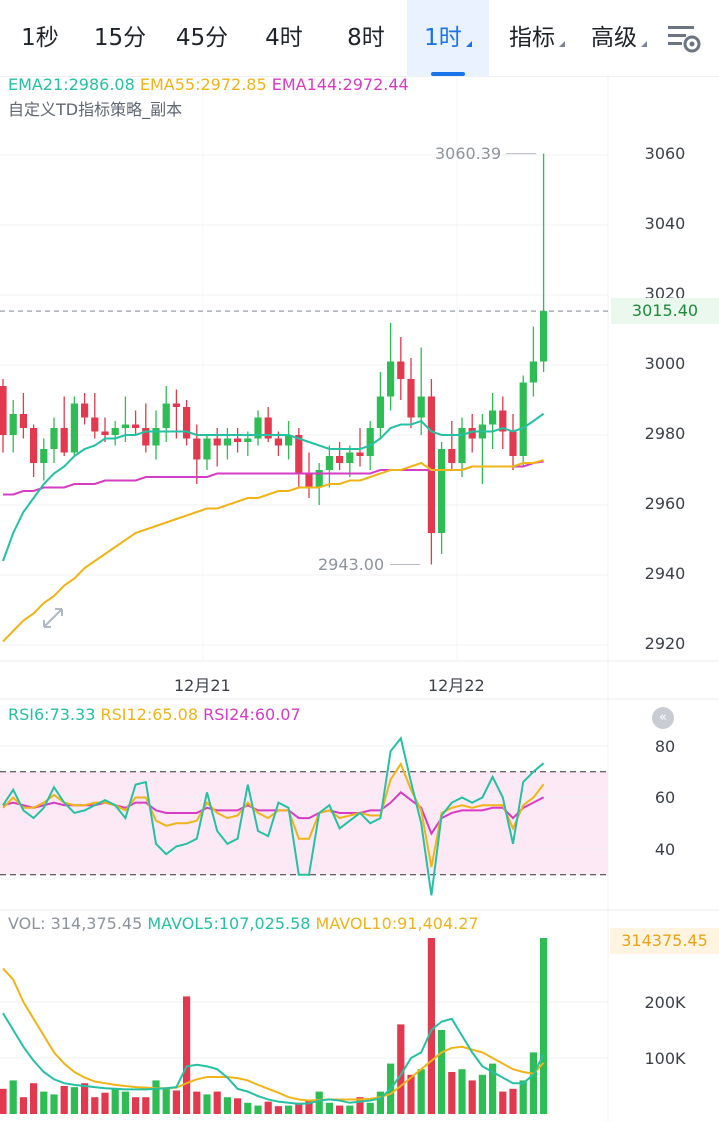  Describe the element at coordinates (619, 38) in the screenshot. I see `tab-advanced: 高级` at that location.